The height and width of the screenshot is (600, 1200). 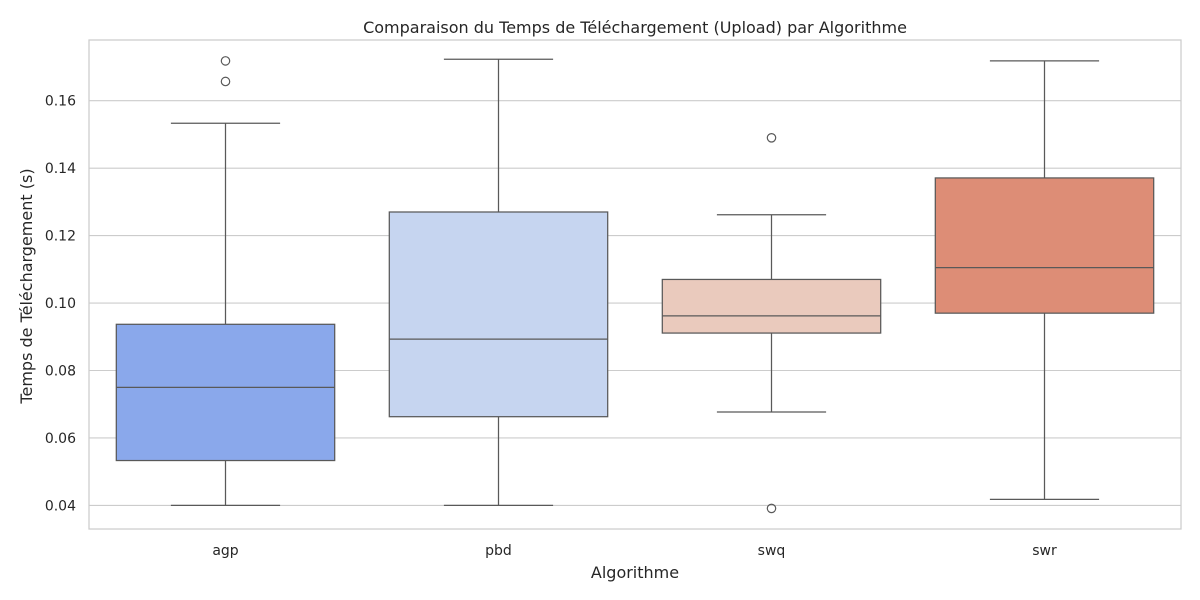 I want to click on y-tick-label: 0.04, so click(x=60, y=506).